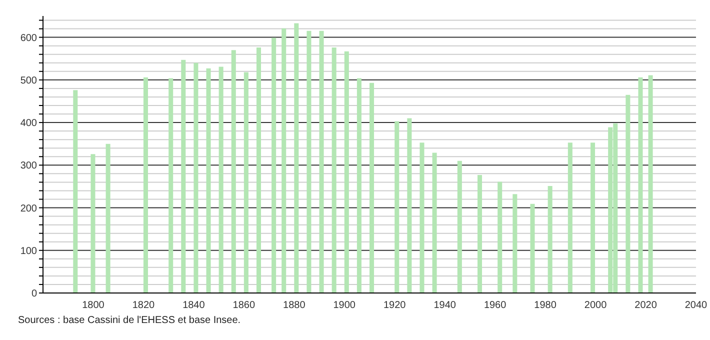  Describe the element at coordinates (445, 306) in the screenshot. I see `x-tick-label: 1940` at that location.